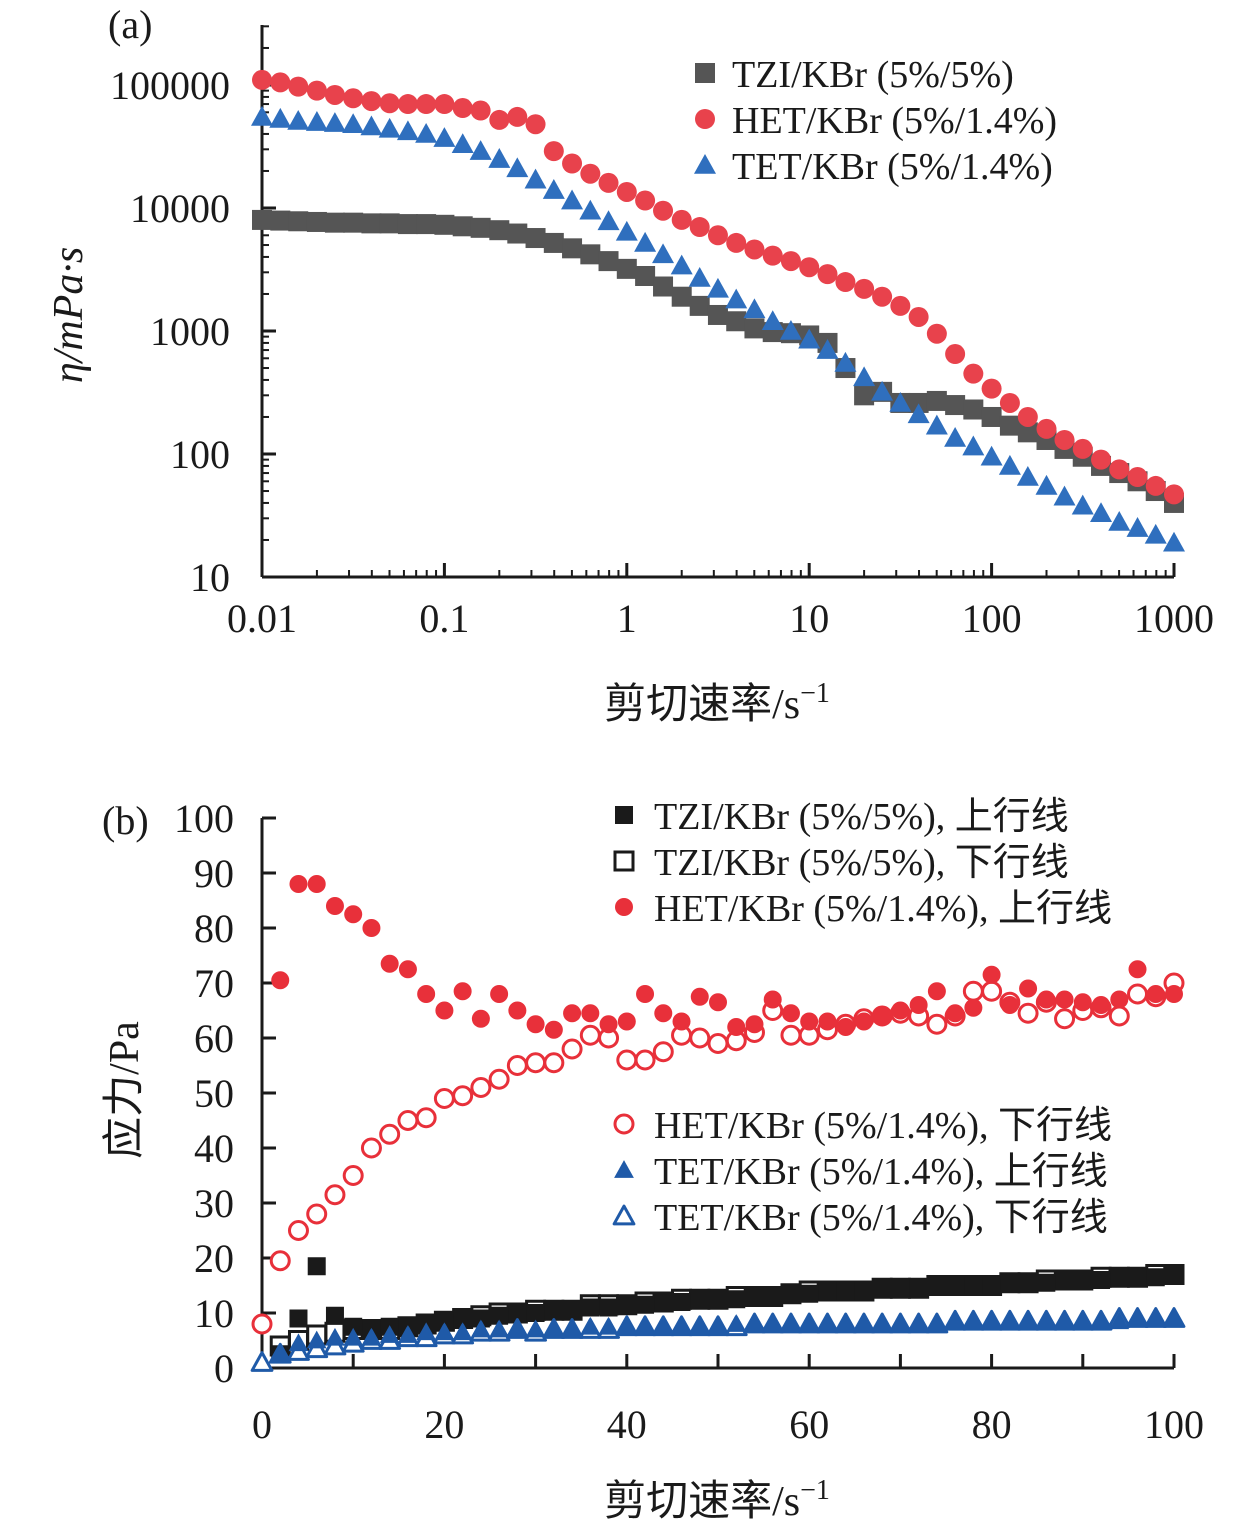 This screenshot has height=1531, width=1259. I want to click on panel-b-legend-label: TET/KBr (5%/1.4%), 下行线, so click(881, 1218).